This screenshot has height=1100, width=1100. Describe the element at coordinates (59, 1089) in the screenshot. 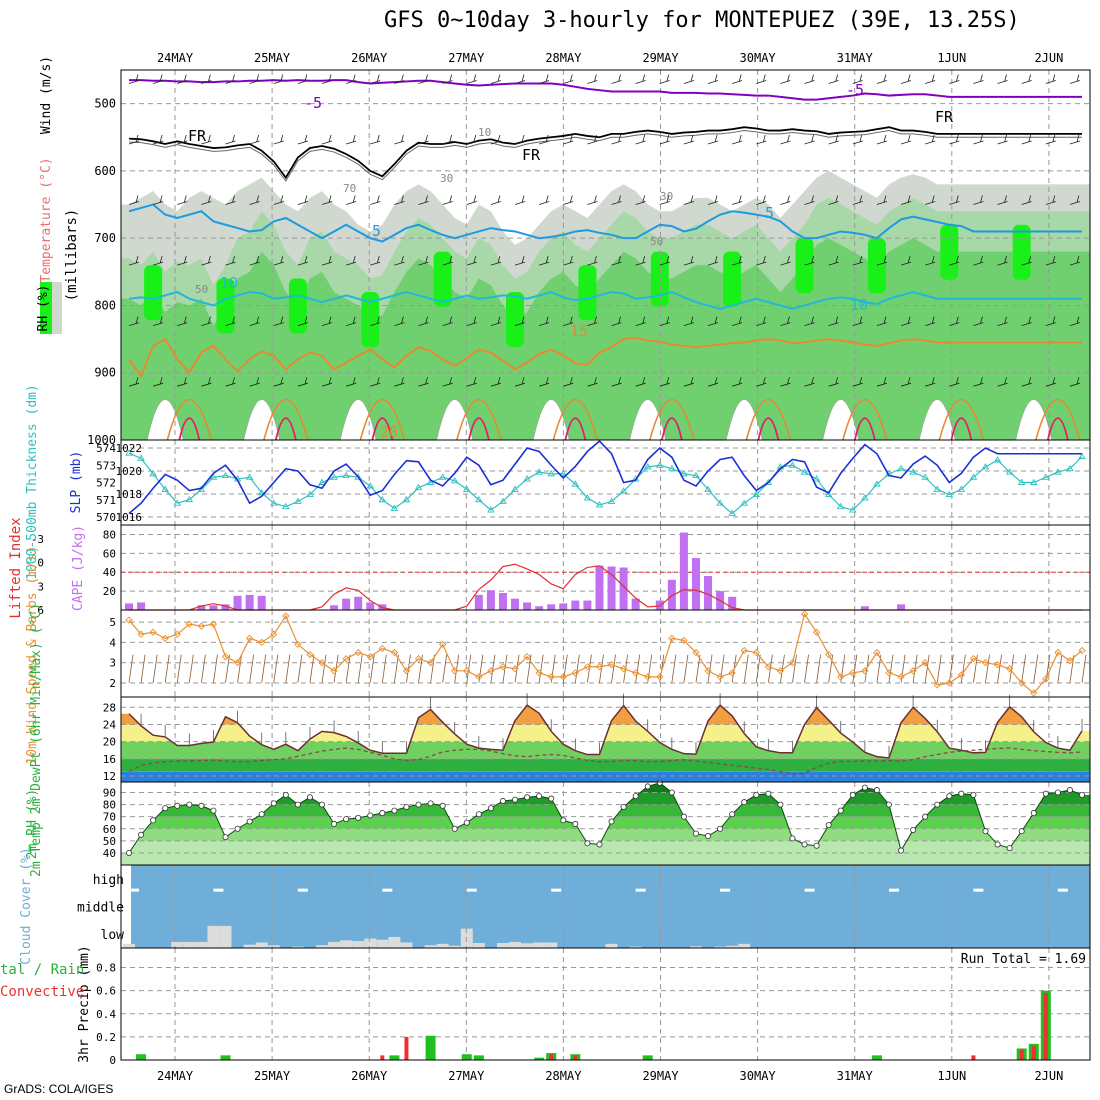

I see `credit-text: GrADS: COLA/IGES` at that location.